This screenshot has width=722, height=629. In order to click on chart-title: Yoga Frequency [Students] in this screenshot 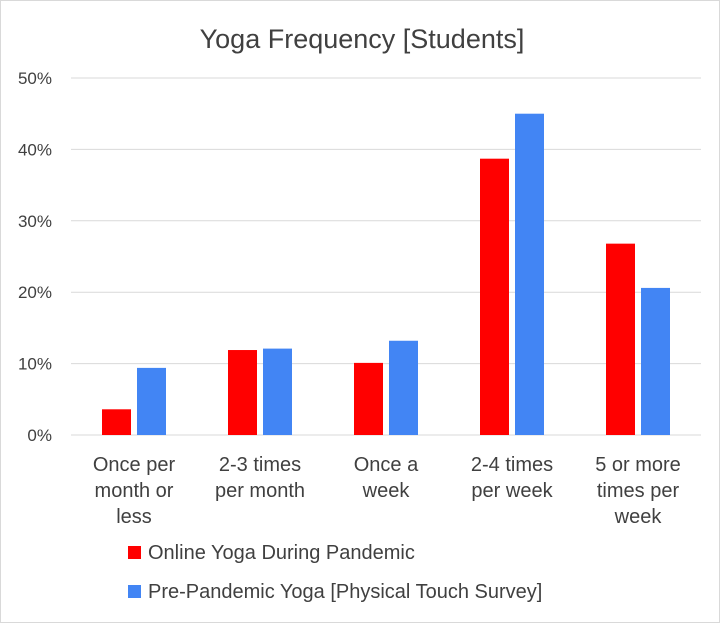, I will do `click(362, 39)`.